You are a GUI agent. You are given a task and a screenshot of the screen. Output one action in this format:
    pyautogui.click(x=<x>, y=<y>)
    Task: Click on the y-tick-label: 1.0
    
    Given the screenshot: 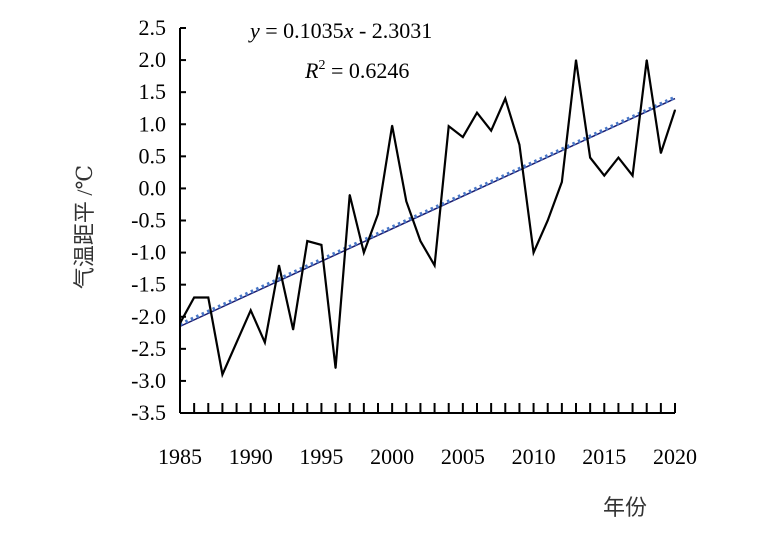 What is the action you would take?
    pyautogui.click(x=153, y=123)
    